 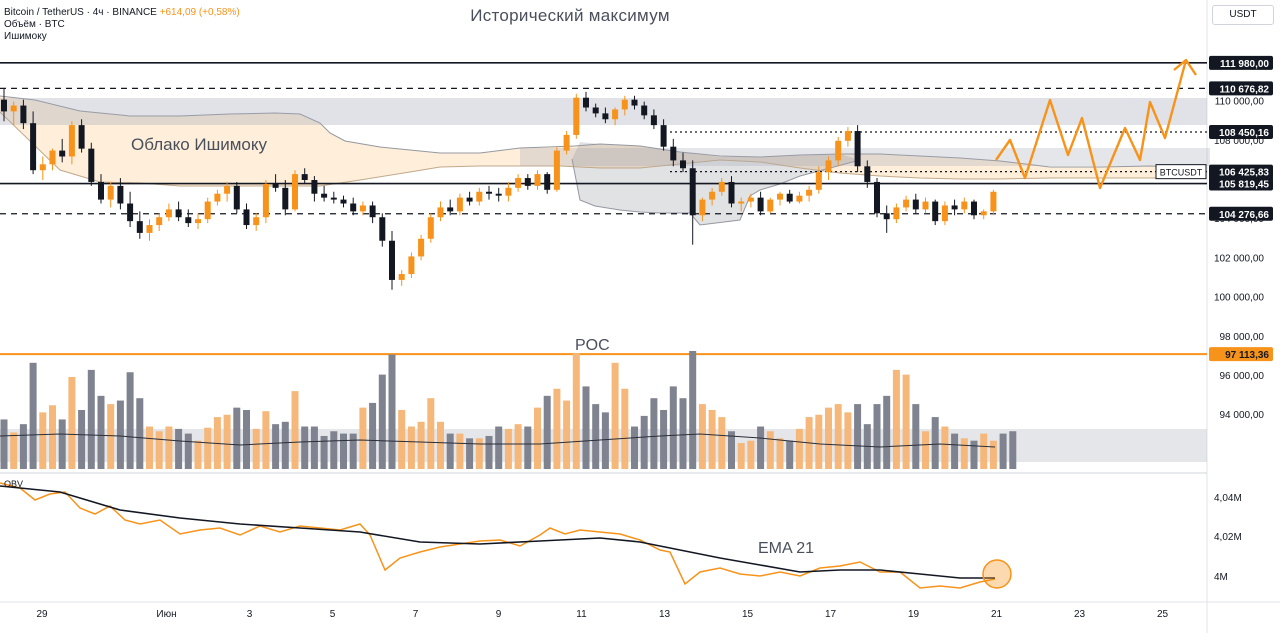 What do you see at coordinates (914, 614) in the screenshot?
I see `time-tick-label: 19` at bounding box center [914, 614].